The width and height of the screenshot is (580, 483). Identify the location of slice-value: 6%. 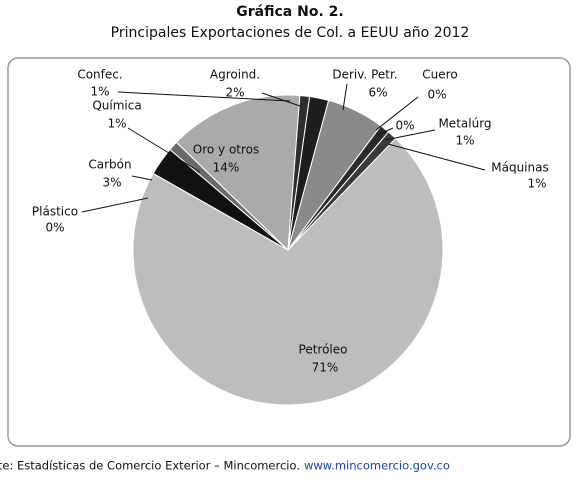
(377, 93).